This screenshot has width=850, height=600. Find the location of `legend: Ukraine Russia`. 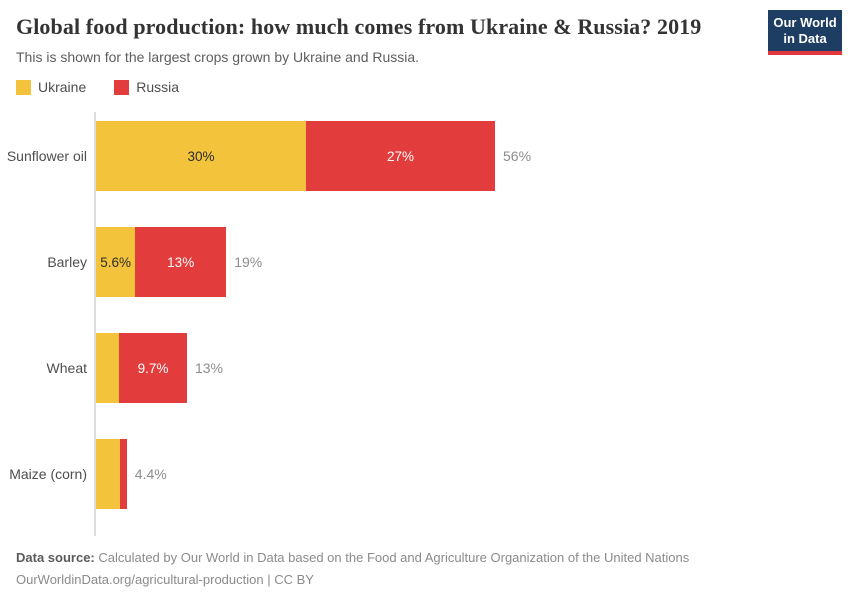

legend: Ukraine Russia is located at coordinates (97, 87).